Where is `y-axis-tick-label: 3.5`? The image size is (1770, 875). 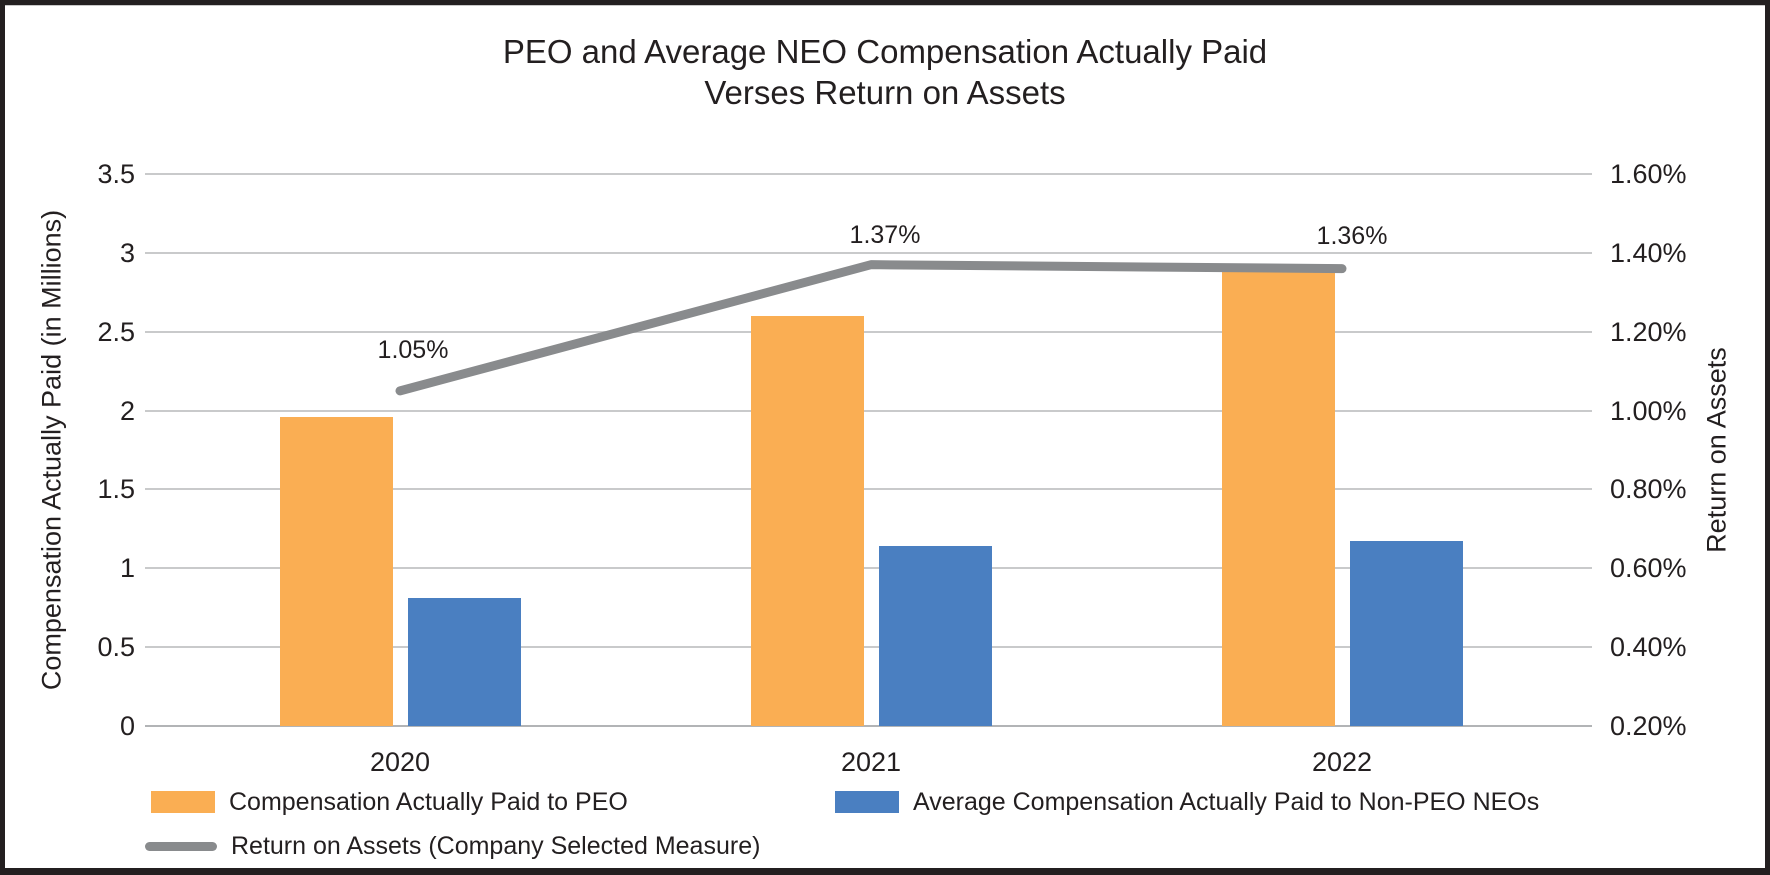
y-axis-tick-label: 3.5 is located at coordinates (116, 174).